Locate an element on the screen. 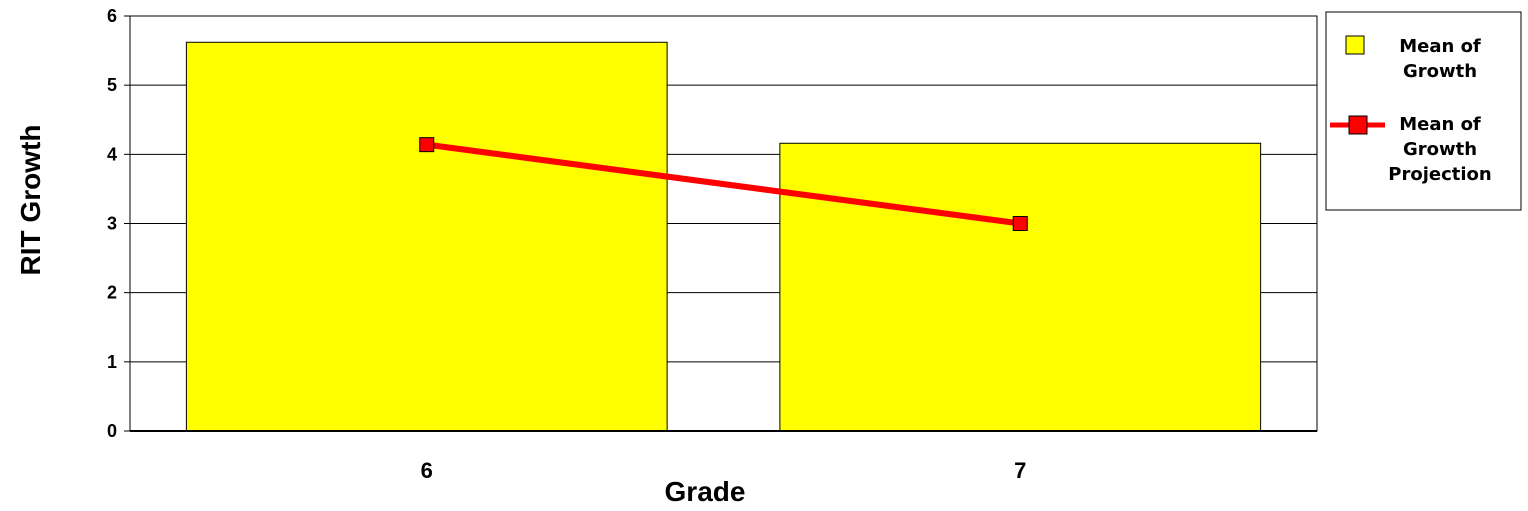 Image resolution: width=1528 pixels, height=511 pixels. y-axis-title: RIT Growth is located at coordinates (30, 200).